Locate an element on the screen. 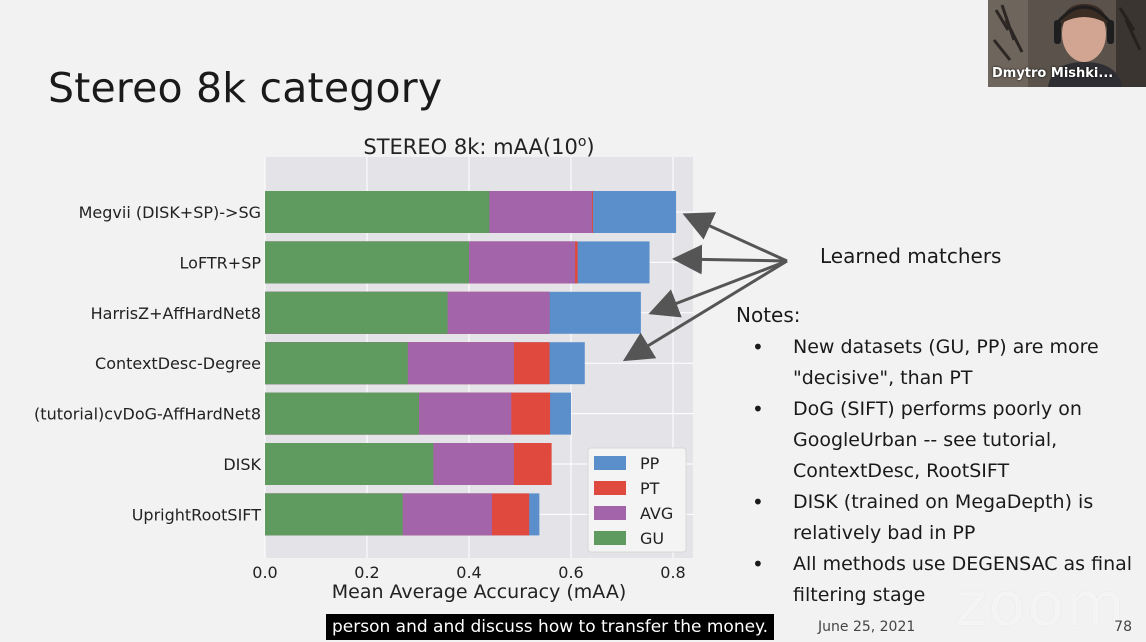 The width and height of the screenshot is (1146, 642). legend-box is located at coordinates (637, 500).